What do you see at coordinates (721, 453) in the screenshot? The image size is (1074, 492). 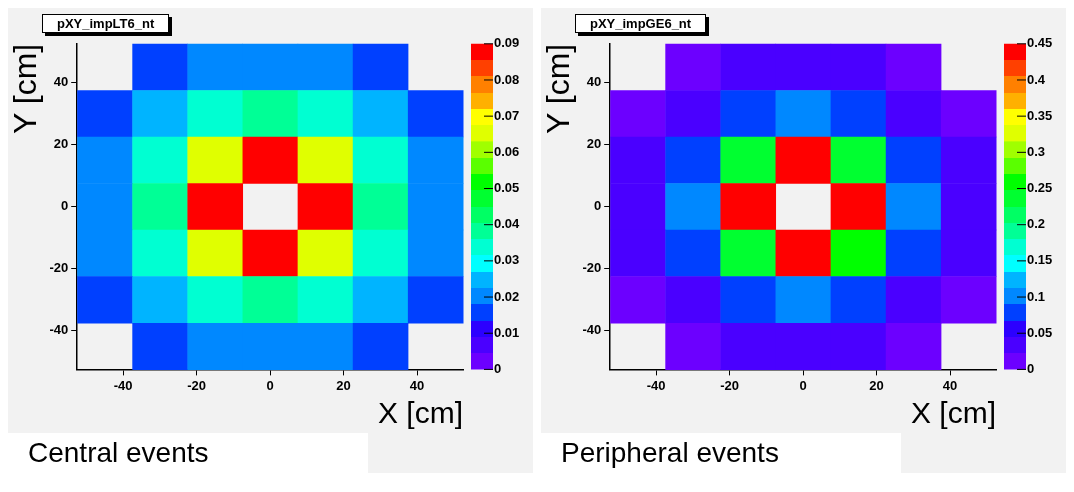 I see `text: Peripheral events` at bounding box center [721, 453].